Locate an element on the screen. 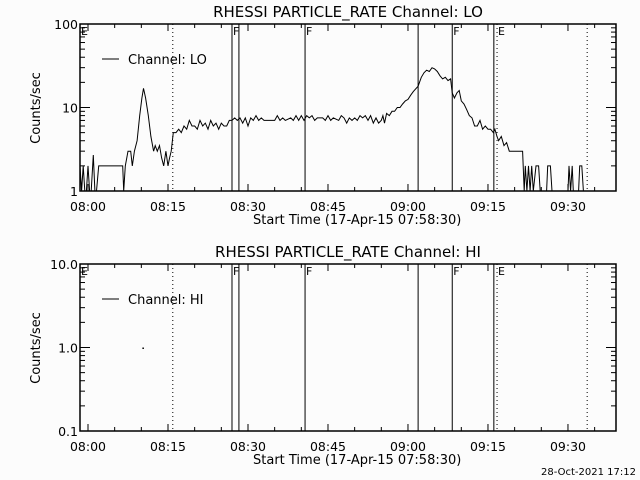  y-tick-label: 100 is located at coordinates (66, 24).